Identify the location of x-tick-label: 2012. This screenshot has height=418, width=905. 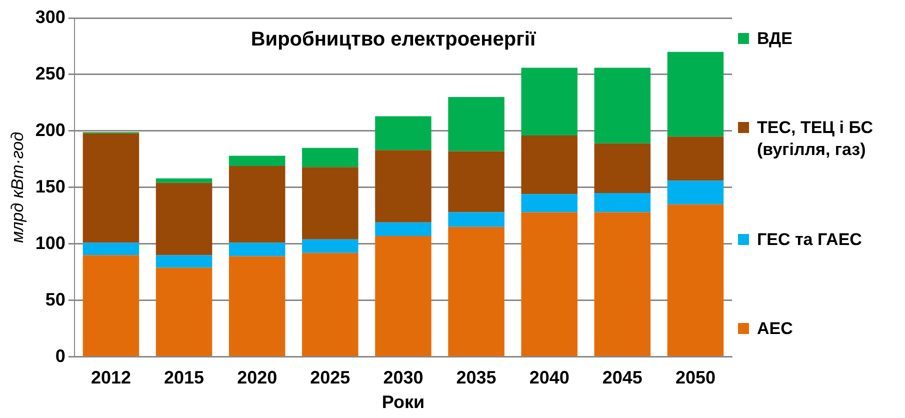
(110, 378).